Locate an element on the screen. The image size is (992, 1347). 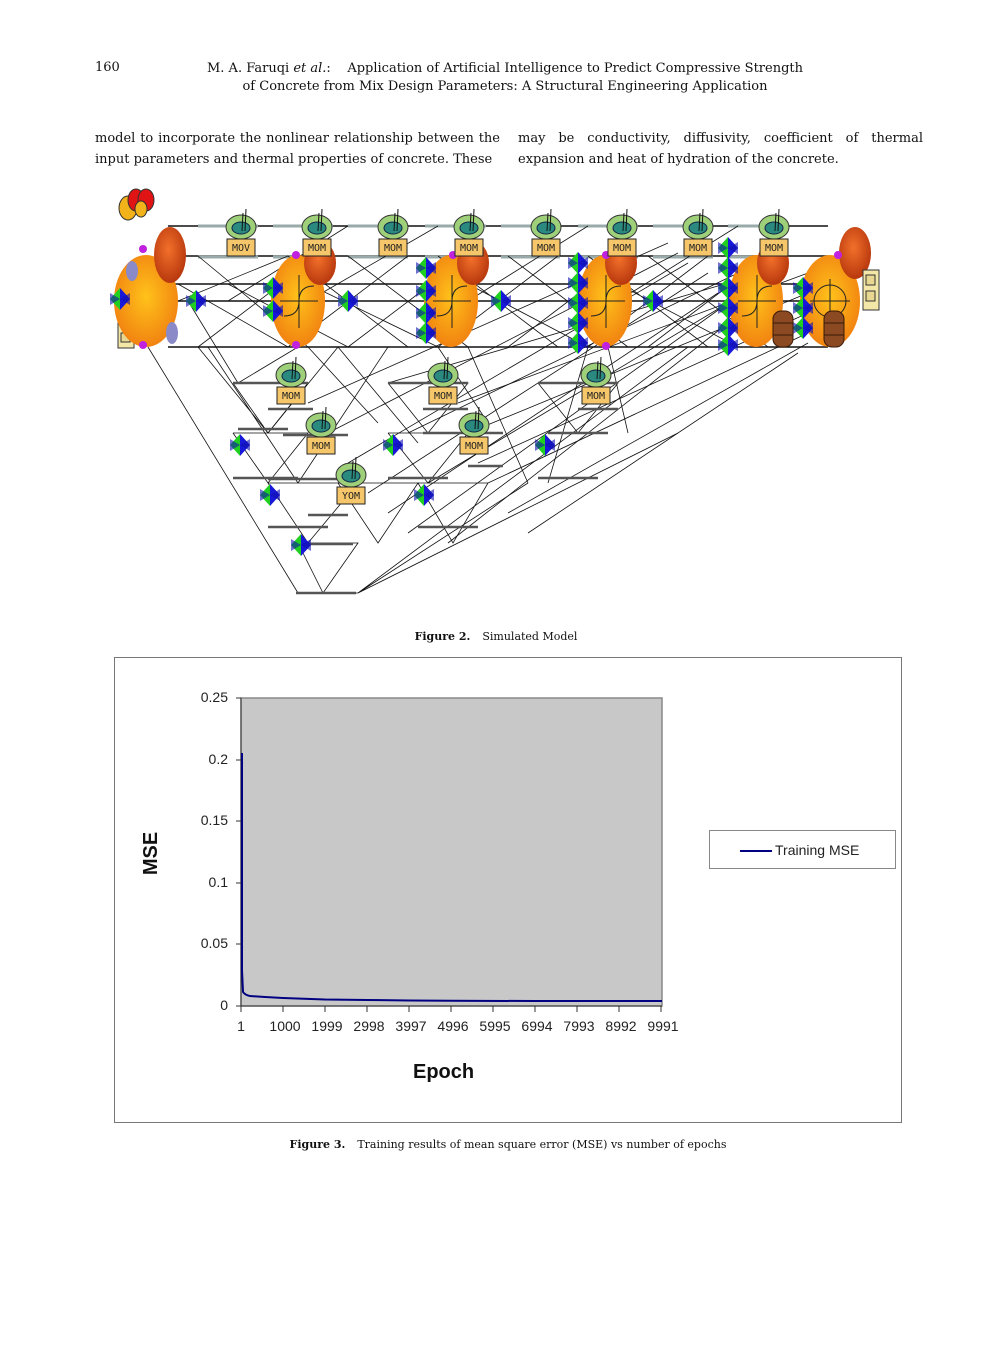
x-tick-label: 5995 is located at coordinates (495, 1026).